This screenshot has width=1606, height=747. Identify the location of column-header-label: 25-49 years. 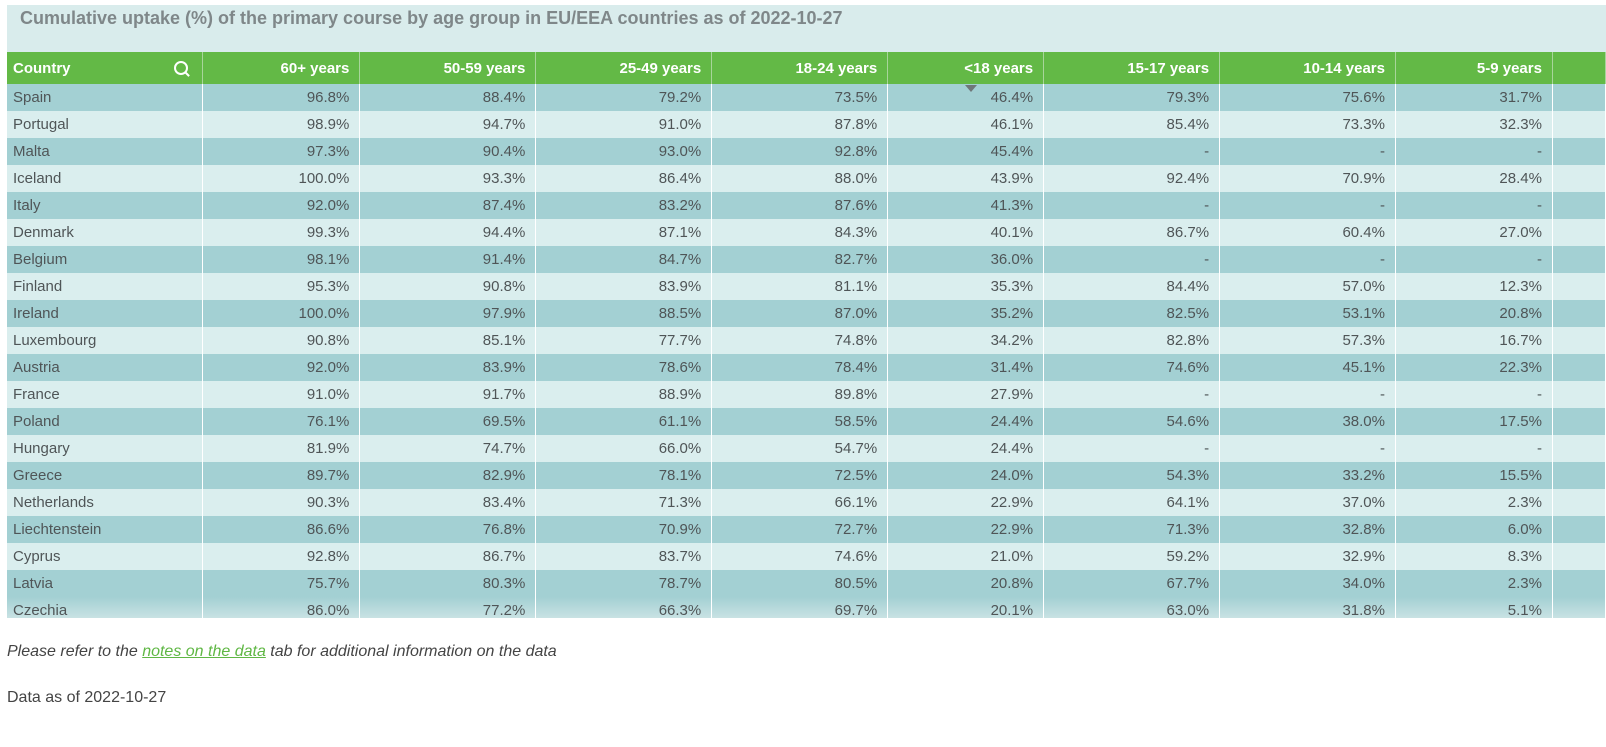
(660, 68).